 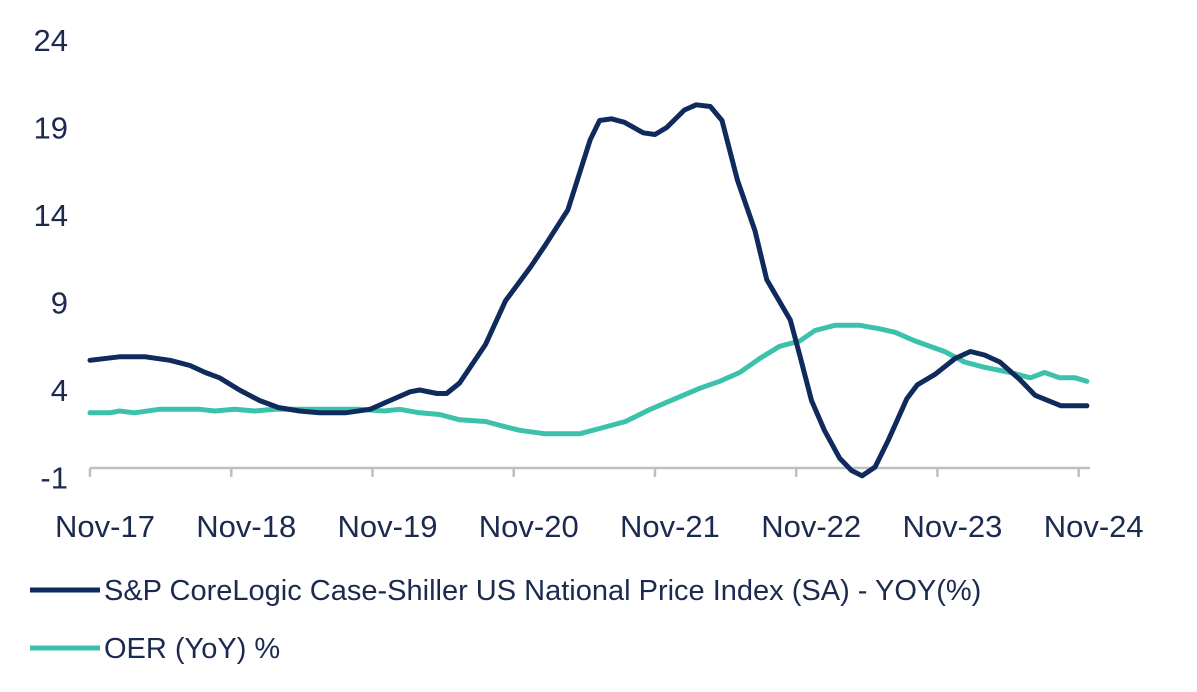 I want to click on y-axis-labels: 24 19 14 9 4 -1, so click(x=51, y=259).